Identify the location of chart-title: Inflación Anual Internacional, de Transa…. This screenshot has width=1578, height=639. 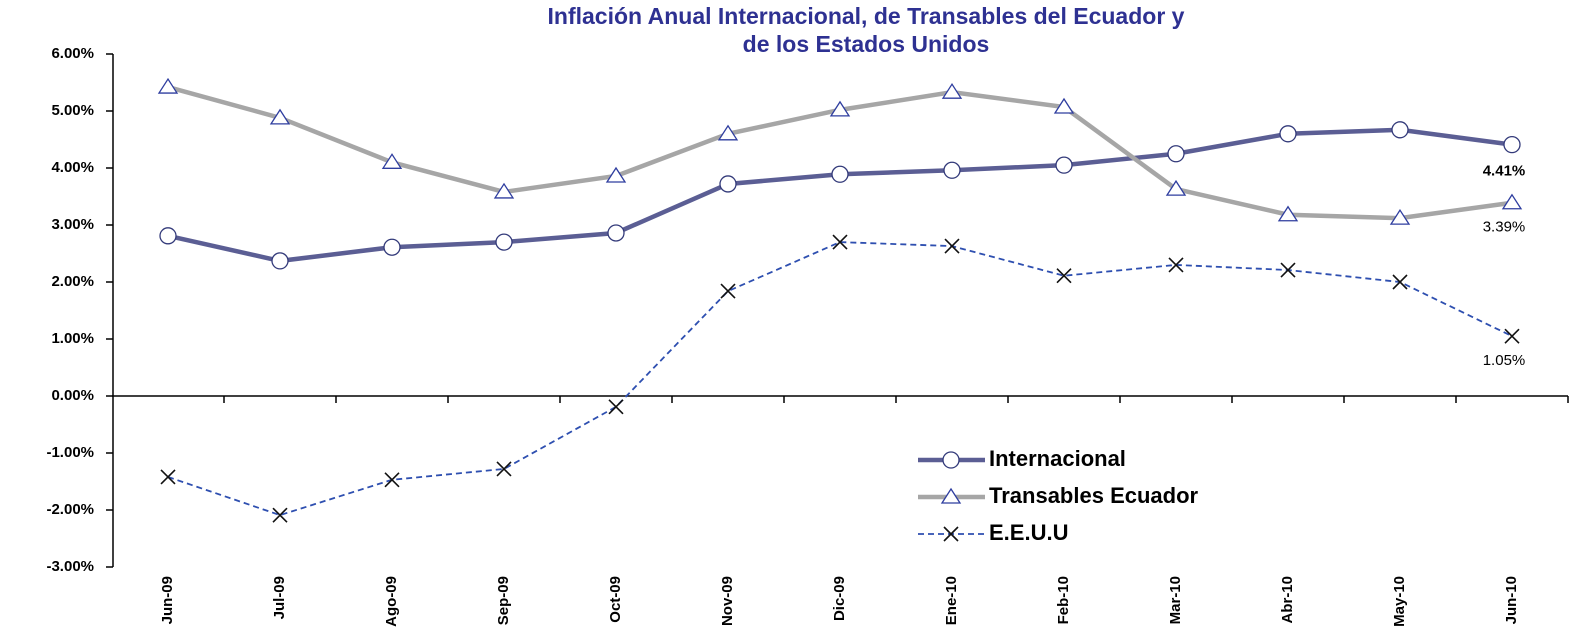
(866, 16).